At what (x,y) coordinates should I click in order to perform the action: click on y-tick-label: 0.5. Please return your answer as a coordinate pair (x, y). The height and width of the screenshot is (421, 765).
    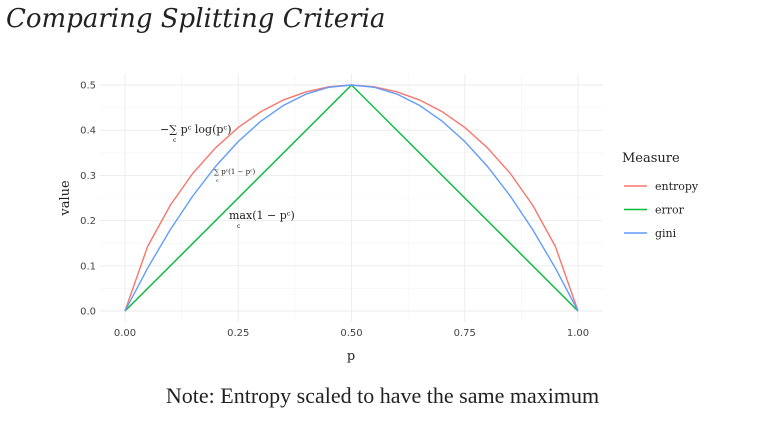
    Looking at the image, I should click on (88, 86).